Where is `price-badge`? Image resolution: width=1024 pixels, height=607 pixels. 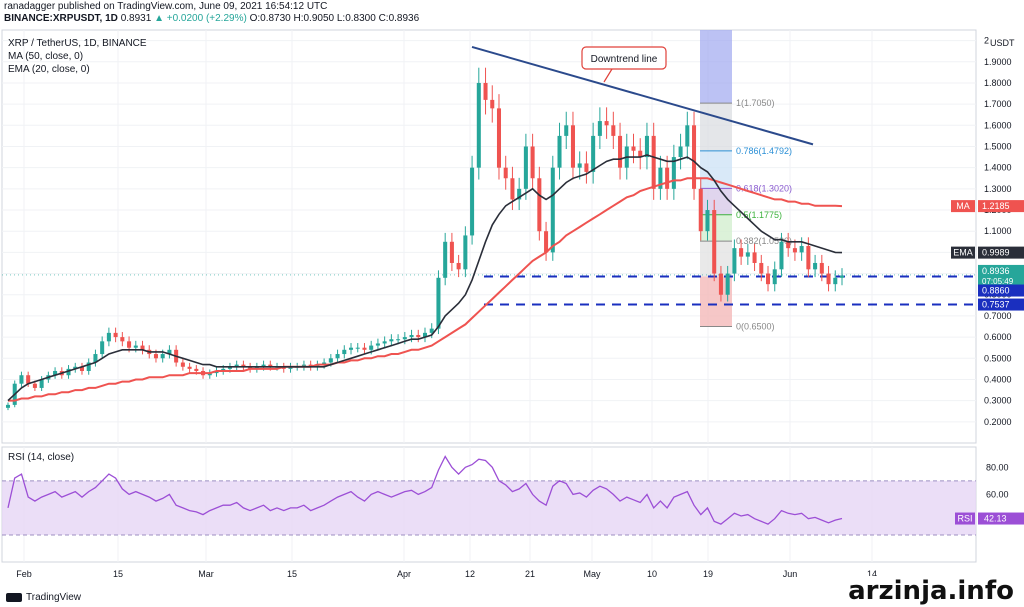 price-badge is located at coordinates (1001, 304).